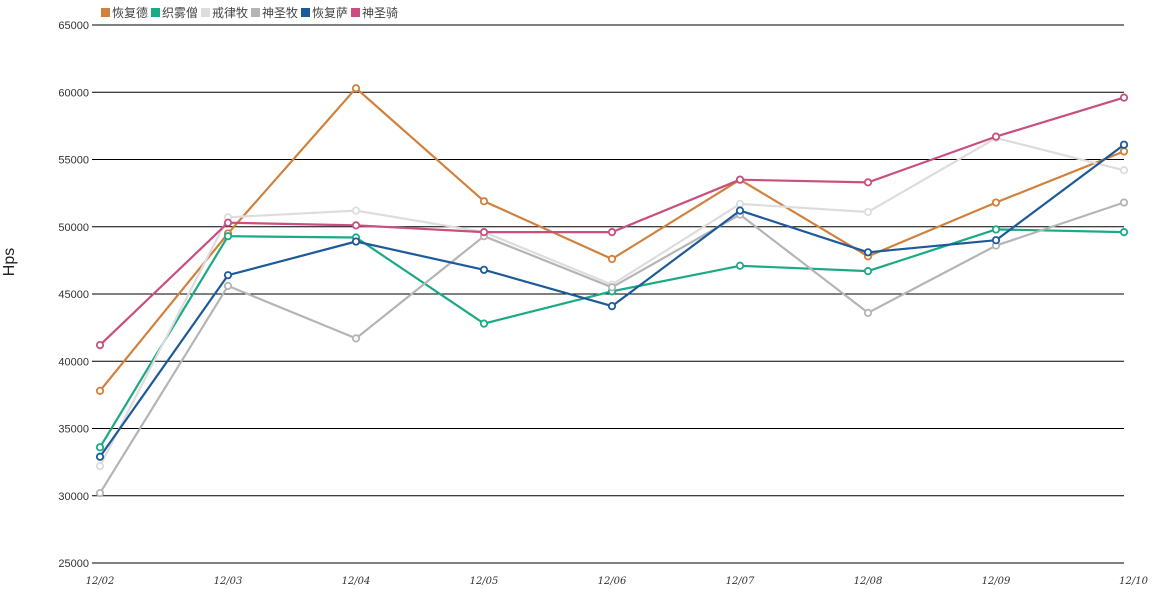 The width and height of the screenshot is (1153, 606). I want to click on x-tick-label: 12/09, so click(996, 581).